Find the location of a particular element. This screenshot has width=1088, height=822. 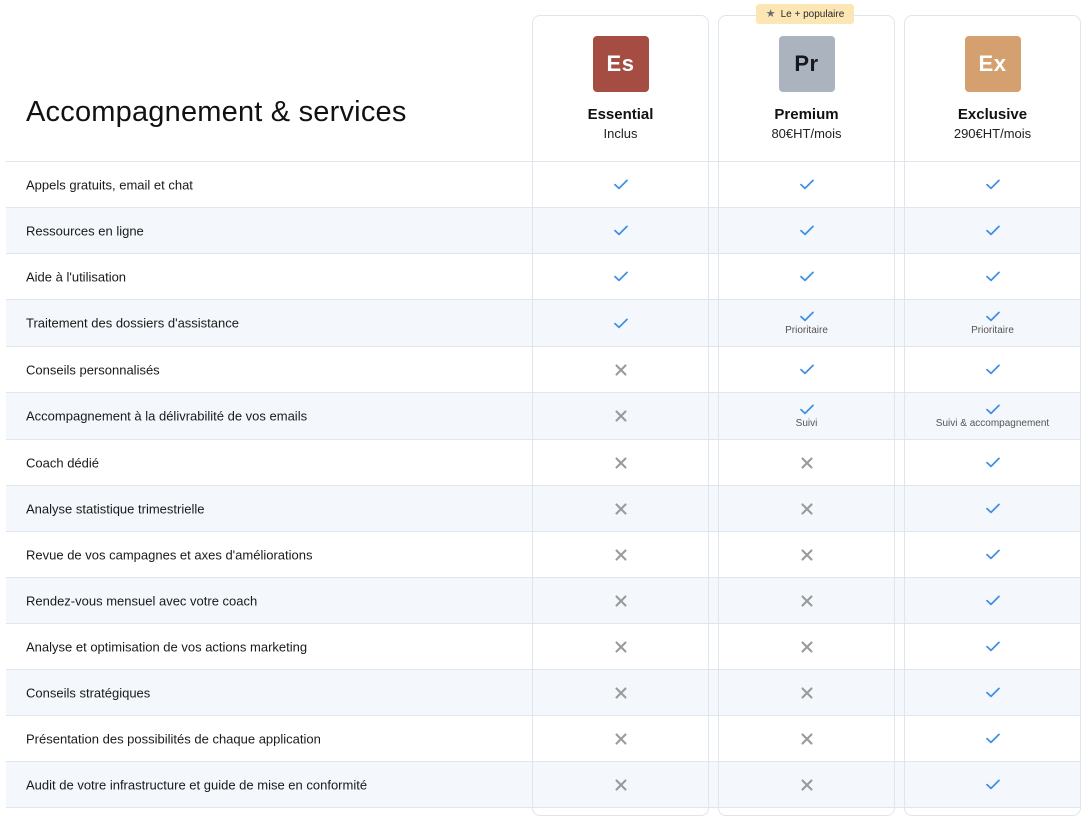

feature-label: Coach dédié is located at coordinates (62, 462).